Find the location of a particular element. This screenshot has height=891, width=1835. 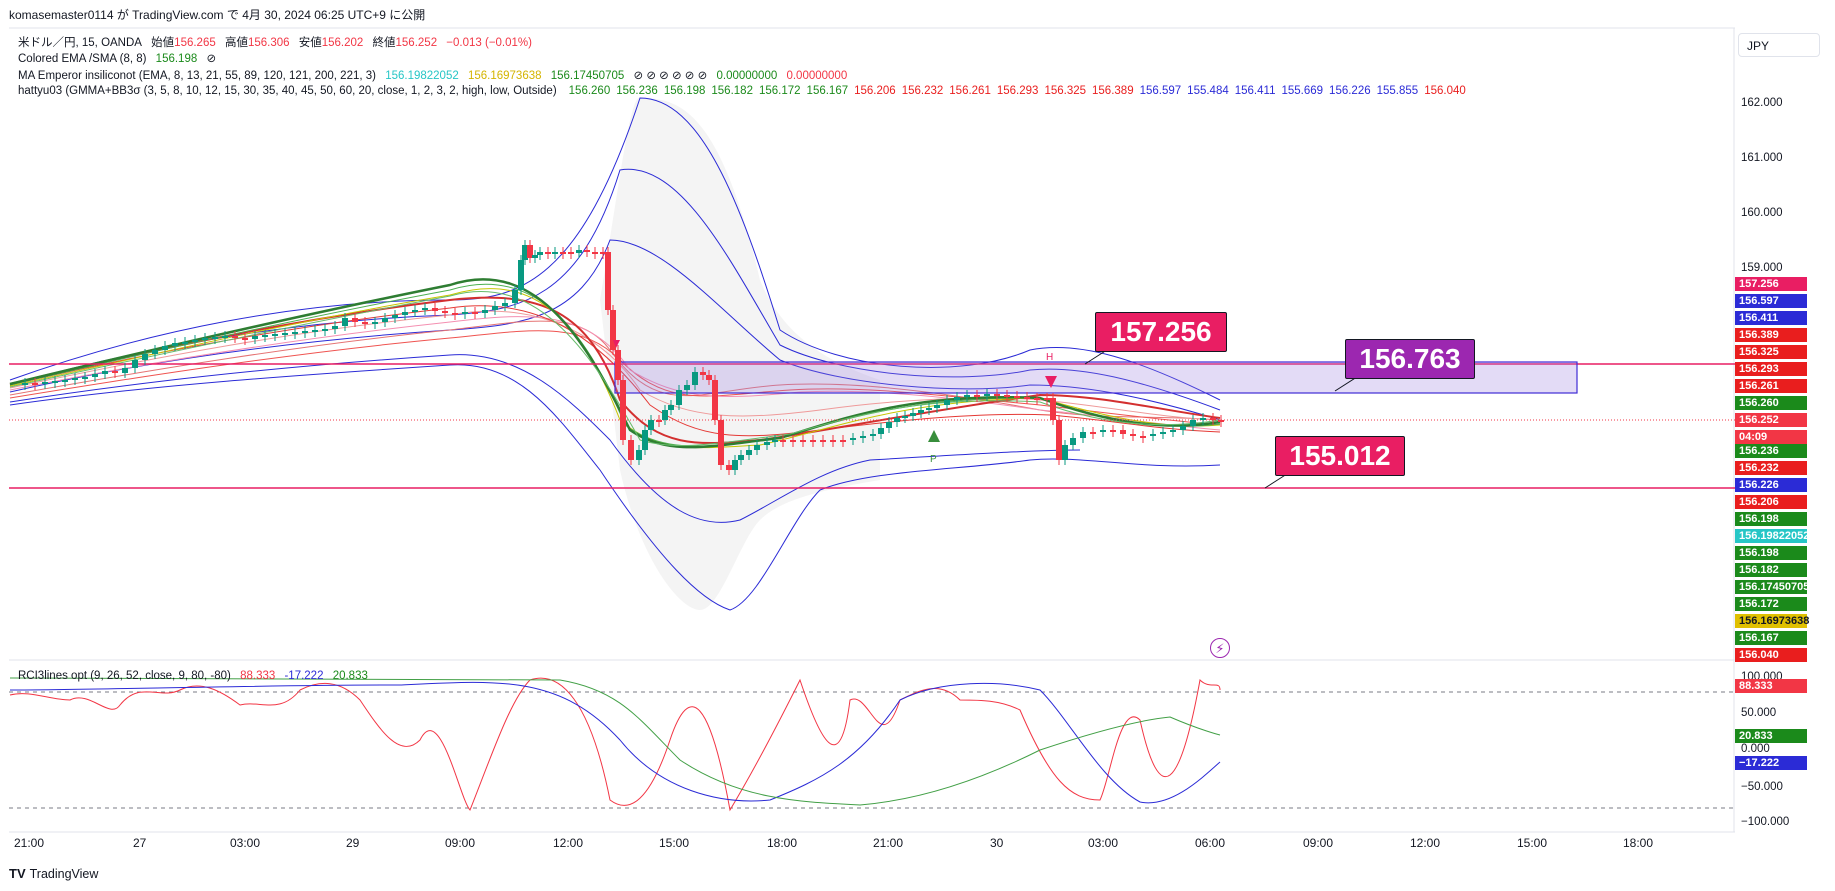

price-box: 156.040 is located at coordinates (1771, 655).